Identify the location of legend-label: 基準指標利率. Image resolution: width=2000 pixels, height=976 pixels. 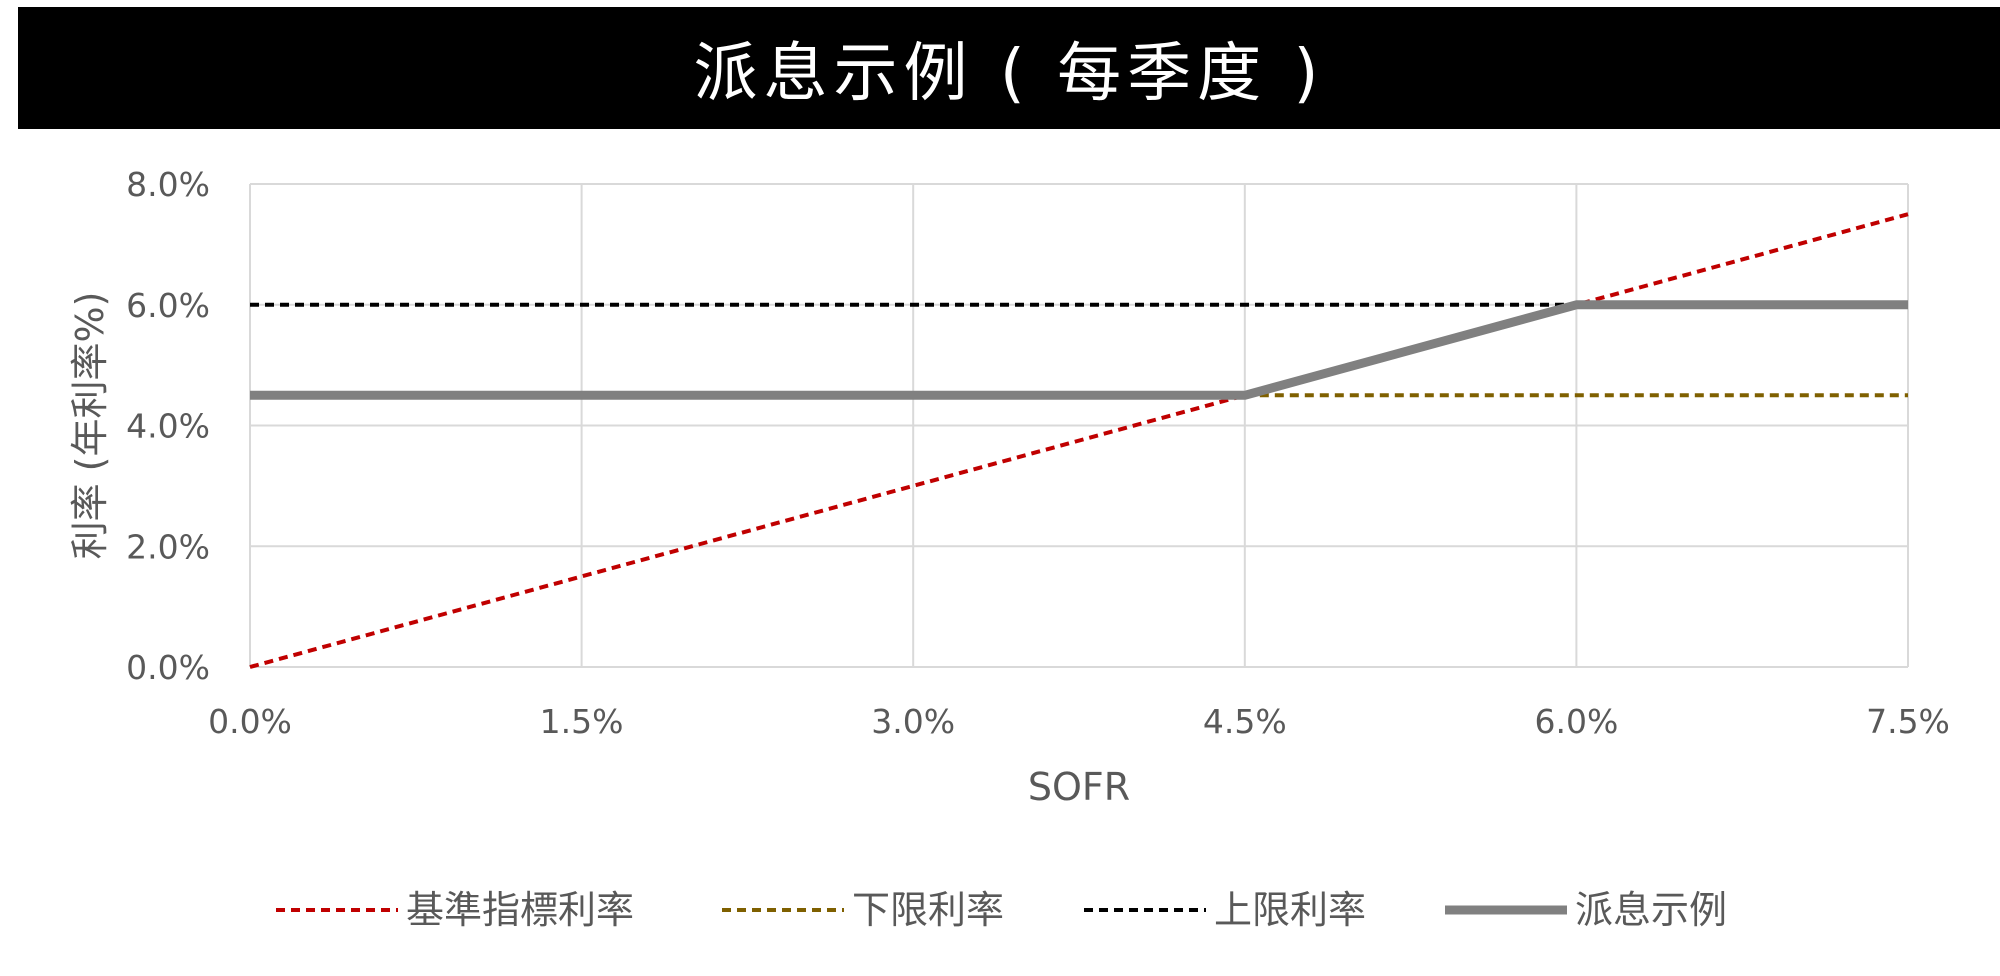
(520, 910).